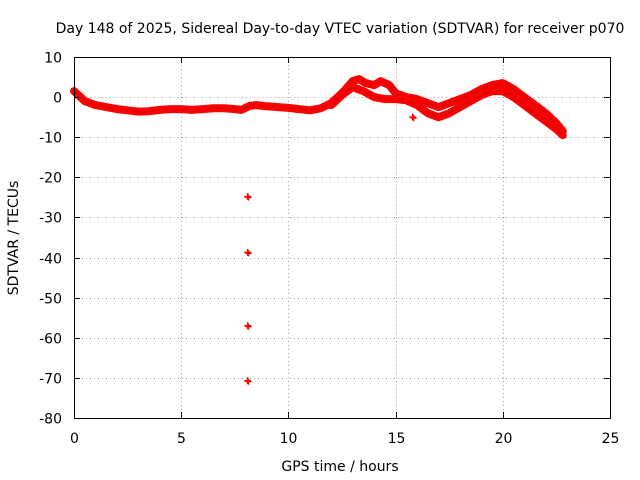 This screenshot has width=640, height=480. I want to click on x-tick-label: 0, so click(74, 439).